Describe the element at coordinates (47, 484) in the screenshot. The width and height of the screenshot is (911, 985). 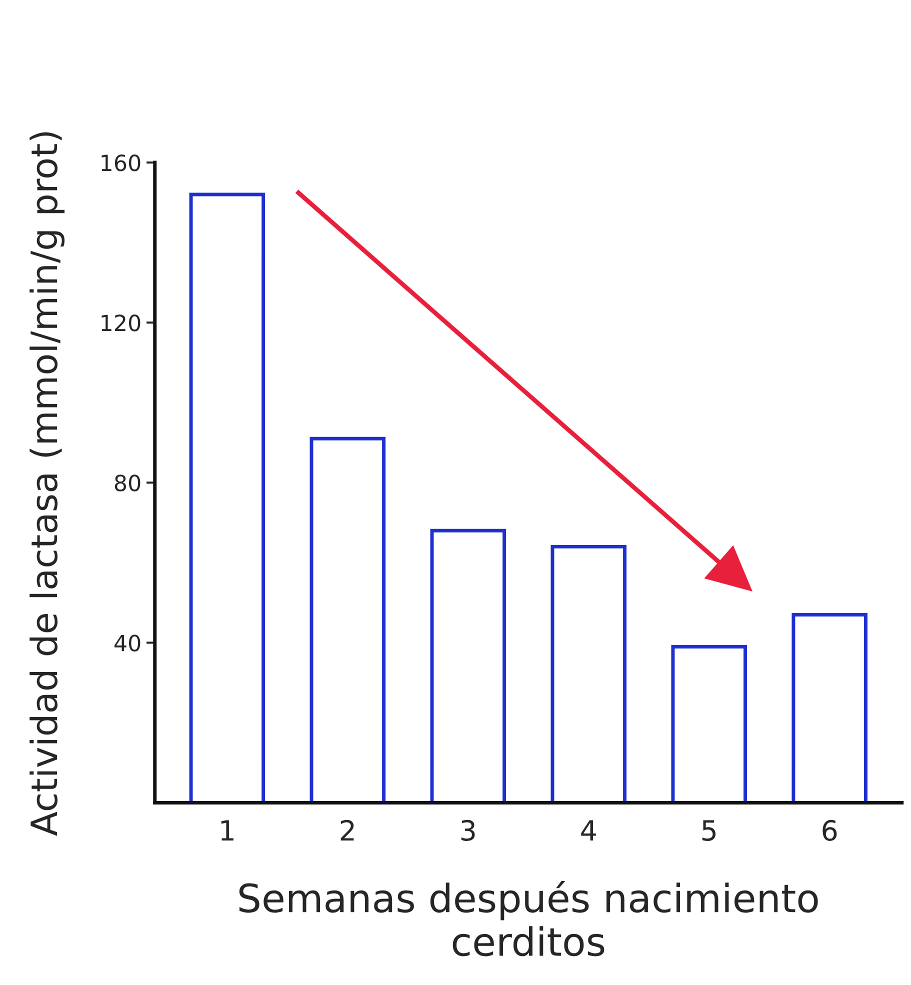
I see `y-axis-title: Actividad de lactasa (mmol/min/g prot)` at that location.